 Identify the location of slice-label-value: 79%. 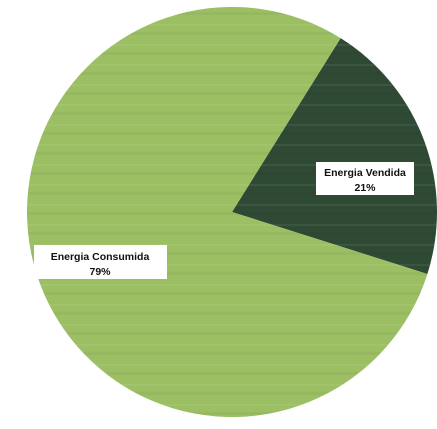
(100, 272).